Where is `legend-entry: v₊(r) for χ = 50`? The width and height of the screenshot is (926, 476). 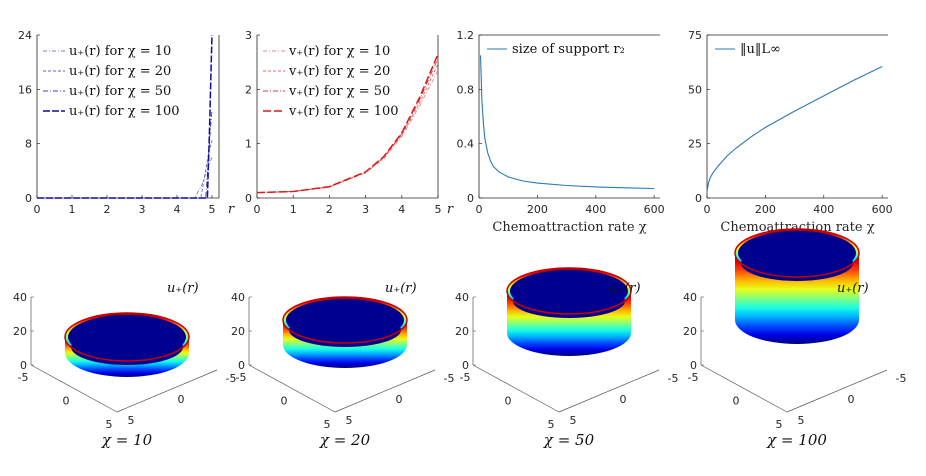
legend-entry: v₊(r) for χ = 50 is located at coordinates (339, 91).